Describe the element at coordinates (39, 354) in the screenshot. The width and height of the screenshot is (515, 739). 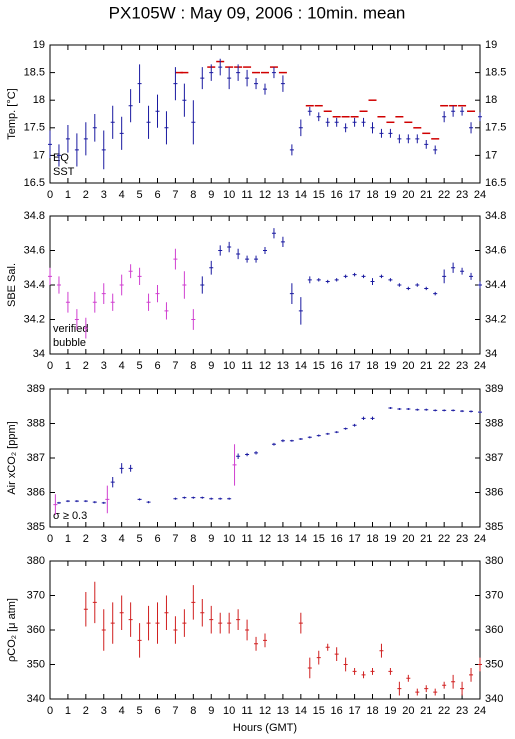
I see `y-tick-label: 34` at that location.